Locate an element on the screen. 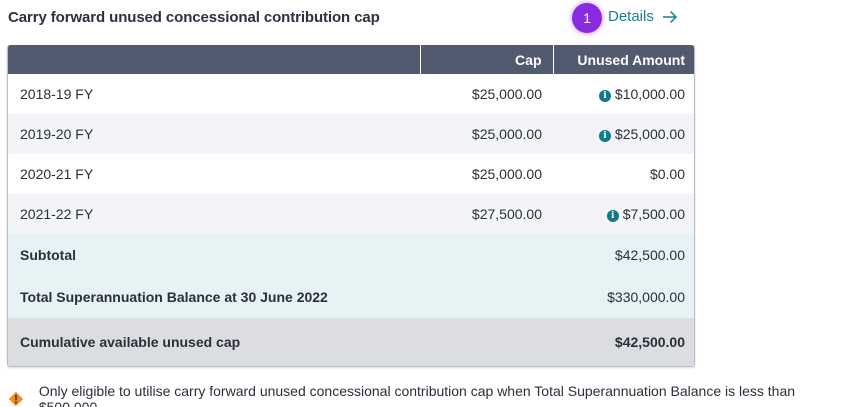  column-header-year is located at coordinates (214, 59).